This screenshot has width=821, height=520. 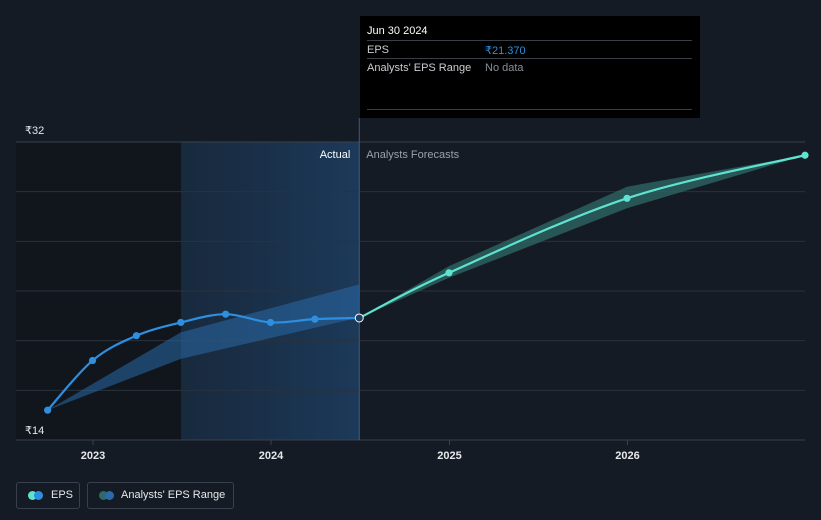 I want to click on tooltip-eps-label: EPS, so click(x=378, y=50).